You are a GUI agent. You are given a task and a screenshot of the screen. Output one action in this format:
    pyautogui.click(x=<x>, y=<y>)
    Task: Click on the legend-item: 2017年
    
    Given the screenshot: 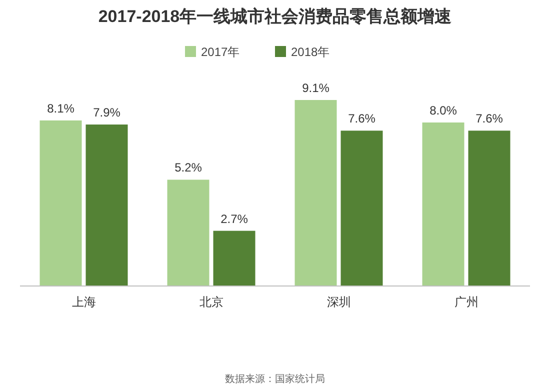 What is the action you would take?
    pyautogui.click(x=212, y=52)
    